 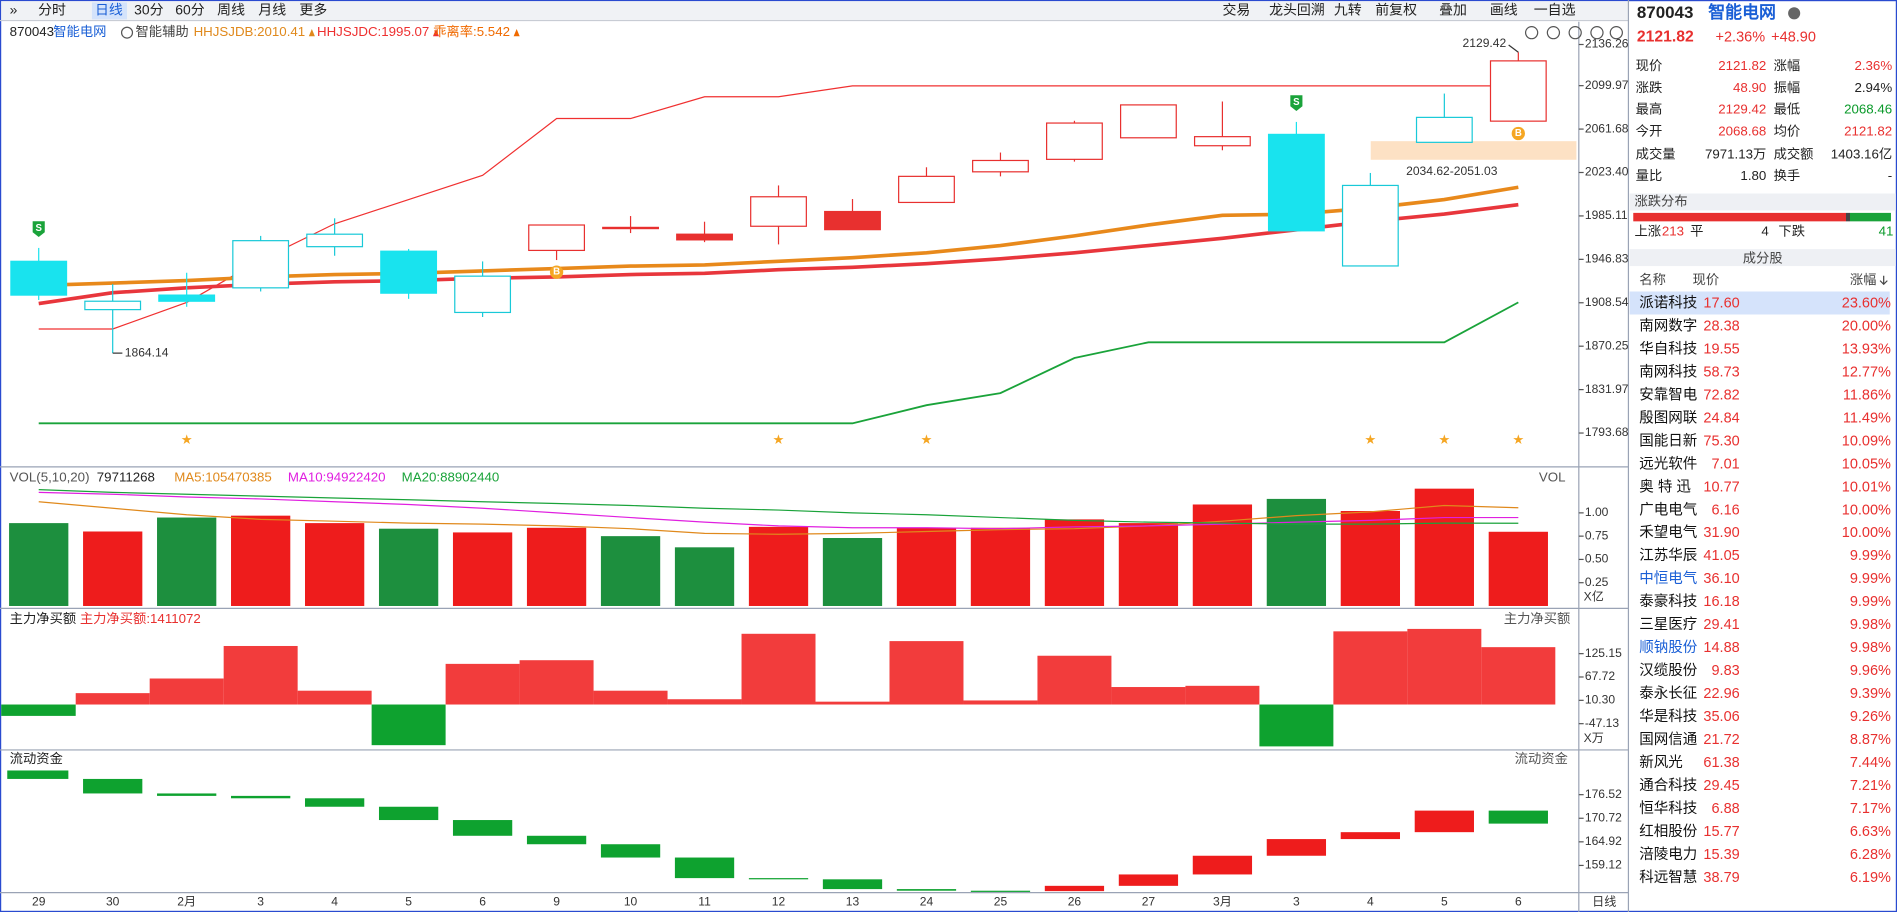 What do you see at coordinates (189, 10) in the screenshot?
I see `toolbar-button: 60分` at bounding box center [189, 10].